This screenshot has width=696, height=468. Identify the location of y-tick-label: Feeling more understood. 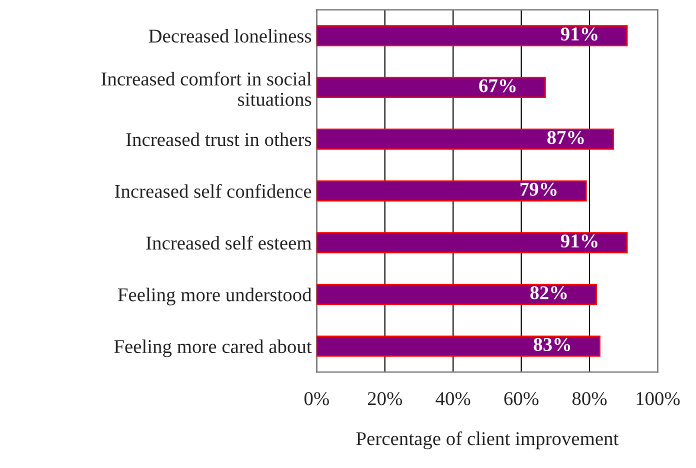
(215, 297).